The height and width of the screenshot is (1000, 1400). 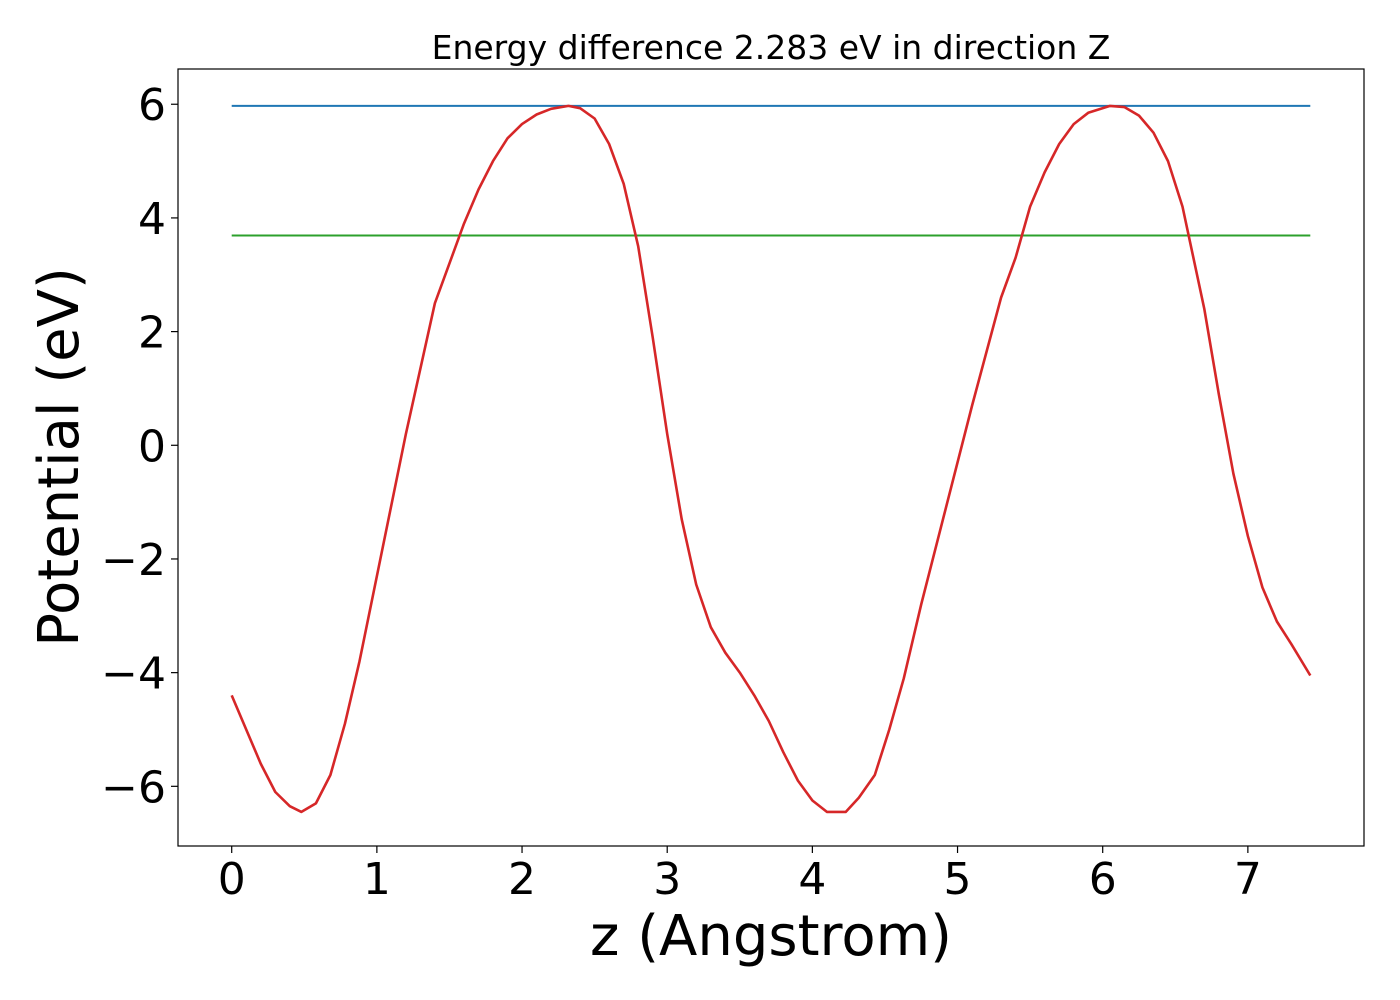 What do you see at coordinates (232, 879) in the screenshot?
I see `x-tick-label: 0` at bounding box center [232, 879].